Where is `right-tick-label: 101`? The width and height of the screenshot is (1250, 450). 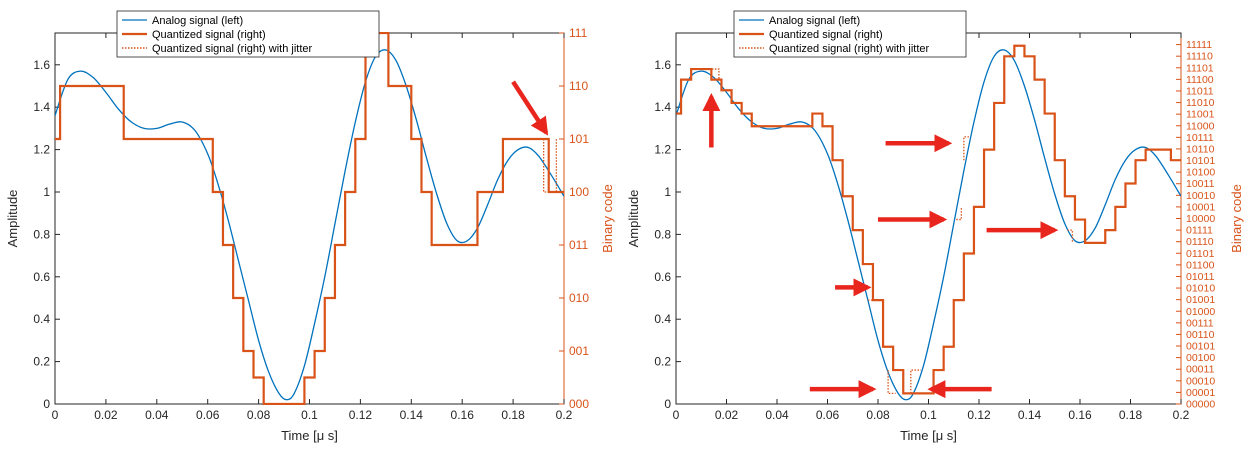 right-tick-label: 101 is located at coordinates (579, 139).